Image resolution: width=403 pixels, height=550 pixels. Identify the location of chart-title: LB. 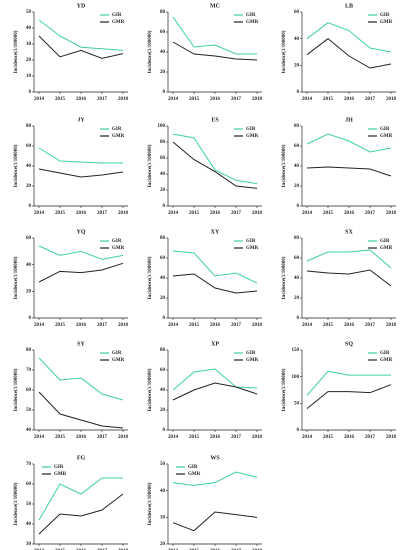
(349, 6).